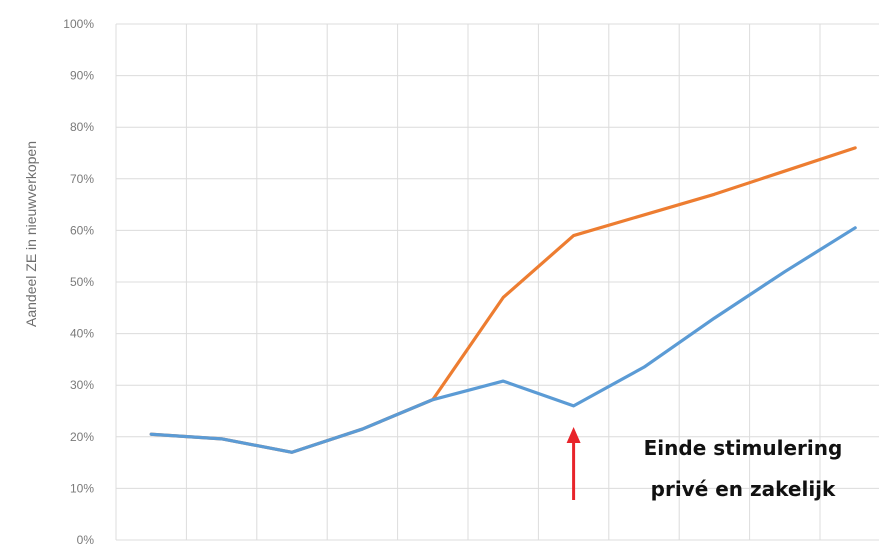 The height and width of the screenshot is (544, 879). I want to click on y-tick-label: 30%, so click(82, 385).